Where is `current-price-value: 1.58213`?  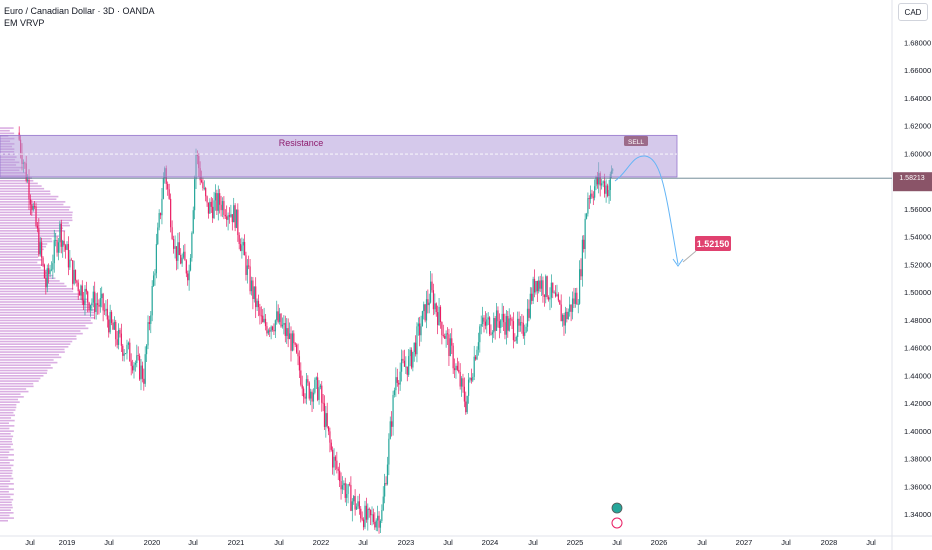 current-price-value: 1.58213 is located at coordinates (911, 178).